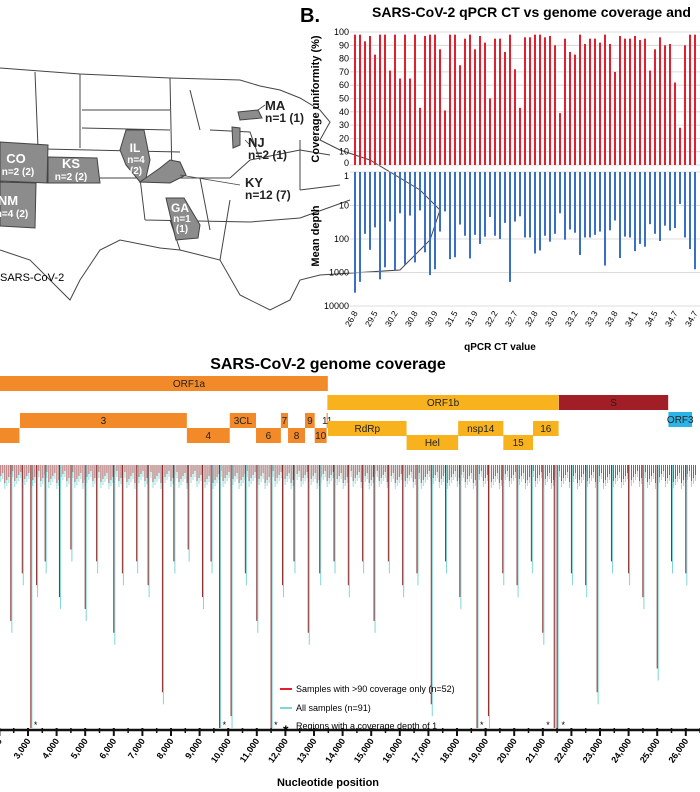  What do you see at coordinates (9, 200) in the screenshot?
I see `state-label-nm: NM` at bounding box center [9, 200].